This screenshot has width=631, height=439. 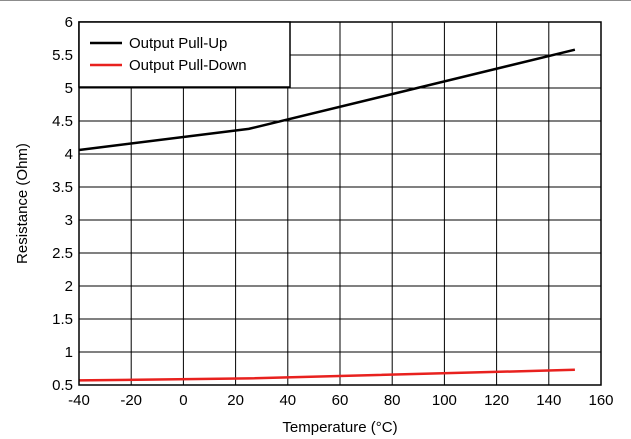 What do you see at coordinates (22, 203) in the screenshot?
I see `y-axis-title: Resistance (Ohm)` at bounding box center [22, 203].